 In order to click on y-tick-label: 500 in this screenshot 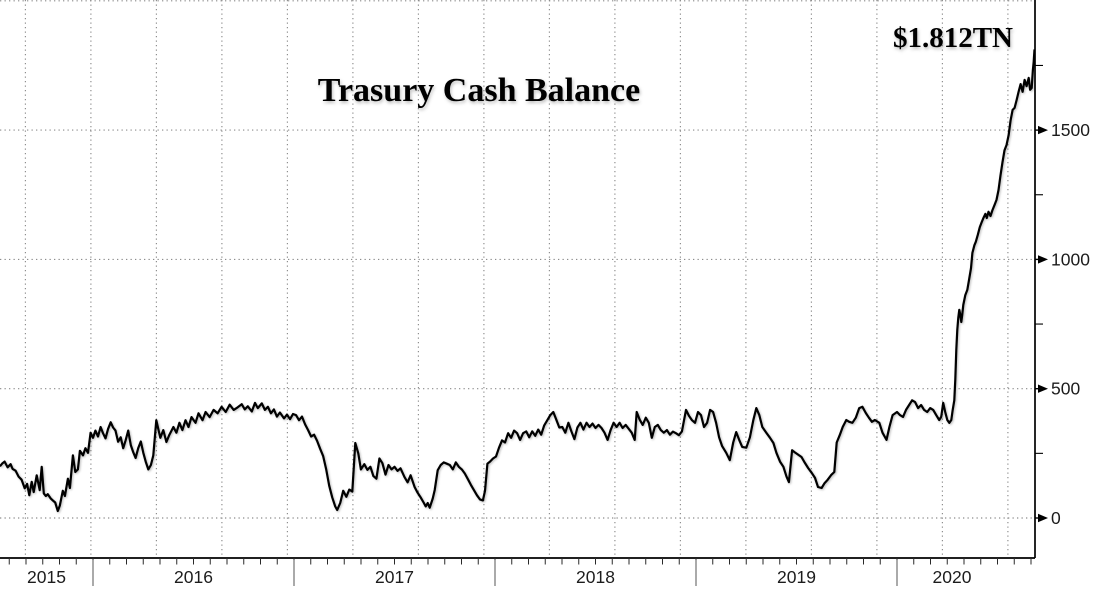, I will do `click(1065, 389)`.